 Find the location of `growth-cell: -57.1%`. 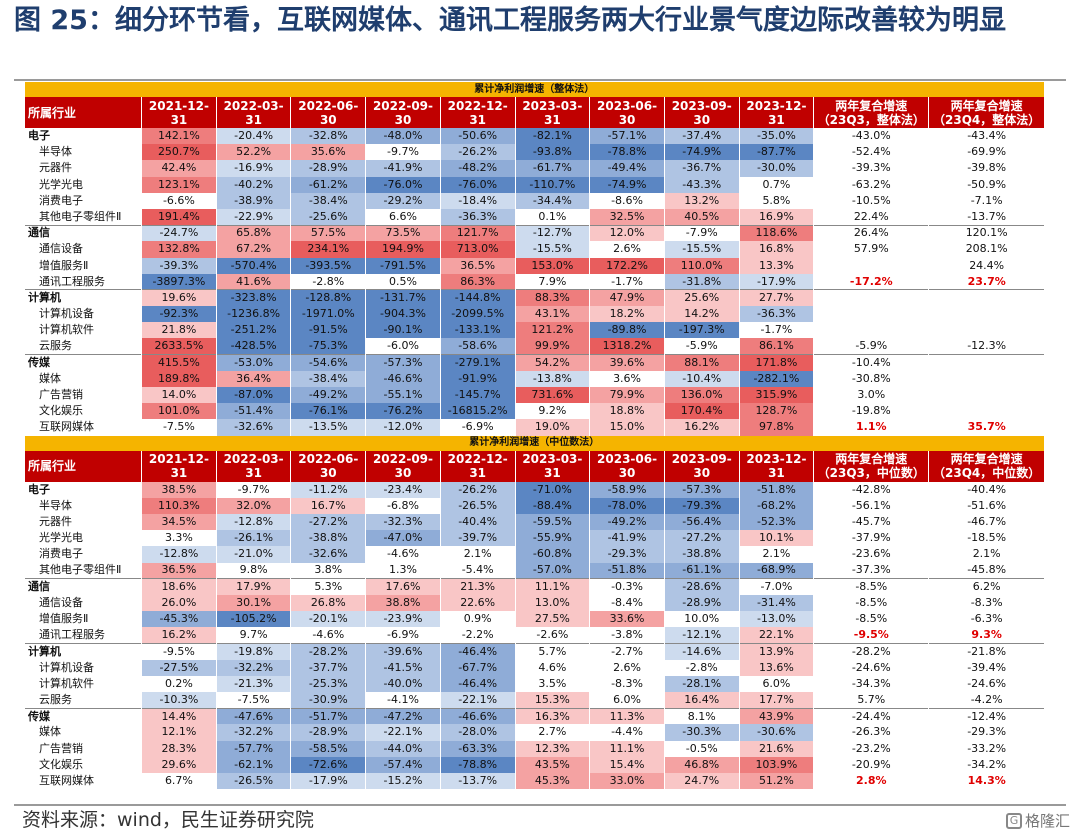

growth-cell: -57.1% is located at coordinates (627, 136).